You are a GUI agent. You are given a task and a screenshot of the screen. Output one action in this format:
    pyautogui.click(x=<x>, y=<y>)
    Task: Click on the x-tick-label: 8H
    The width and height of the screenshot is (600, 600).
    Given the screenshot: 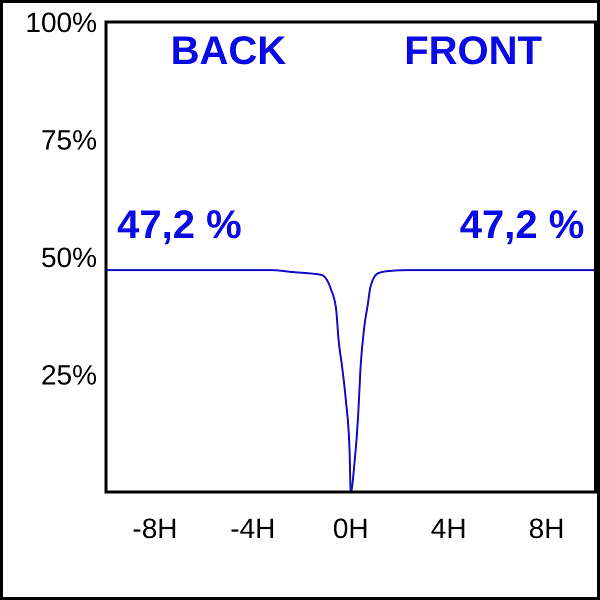 What is the action you would take?
    pyautogui.click(x=546, y=528)
    